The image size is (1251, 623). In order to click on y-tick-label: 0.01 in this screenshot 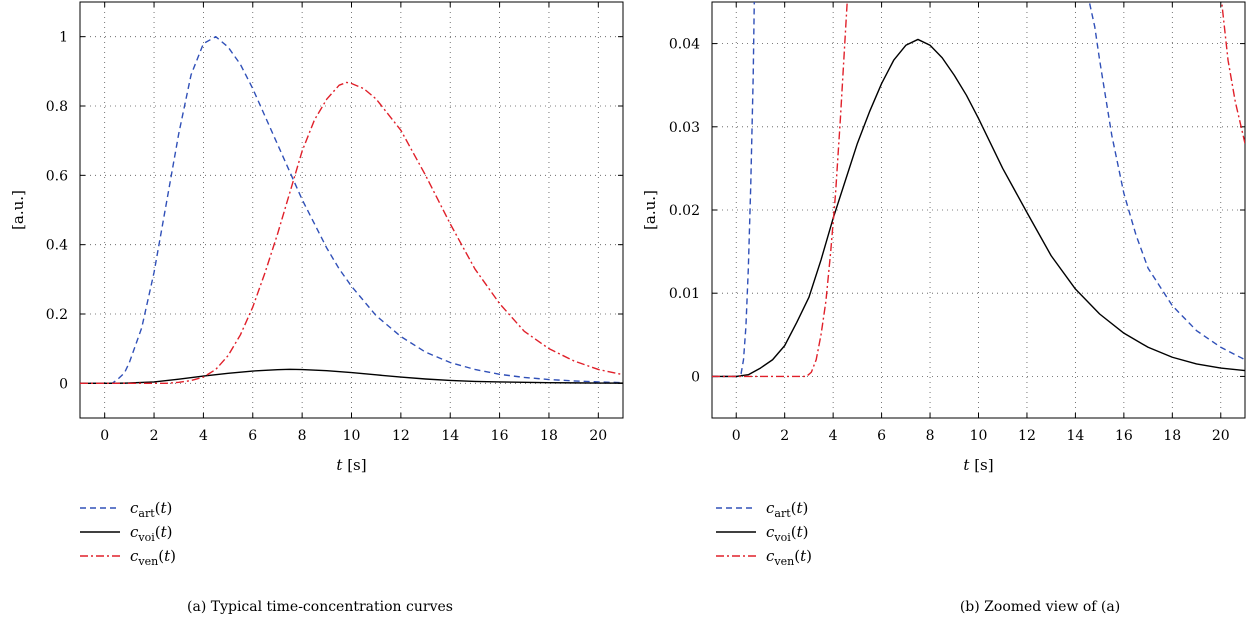, I will do `click(684, 294)`.